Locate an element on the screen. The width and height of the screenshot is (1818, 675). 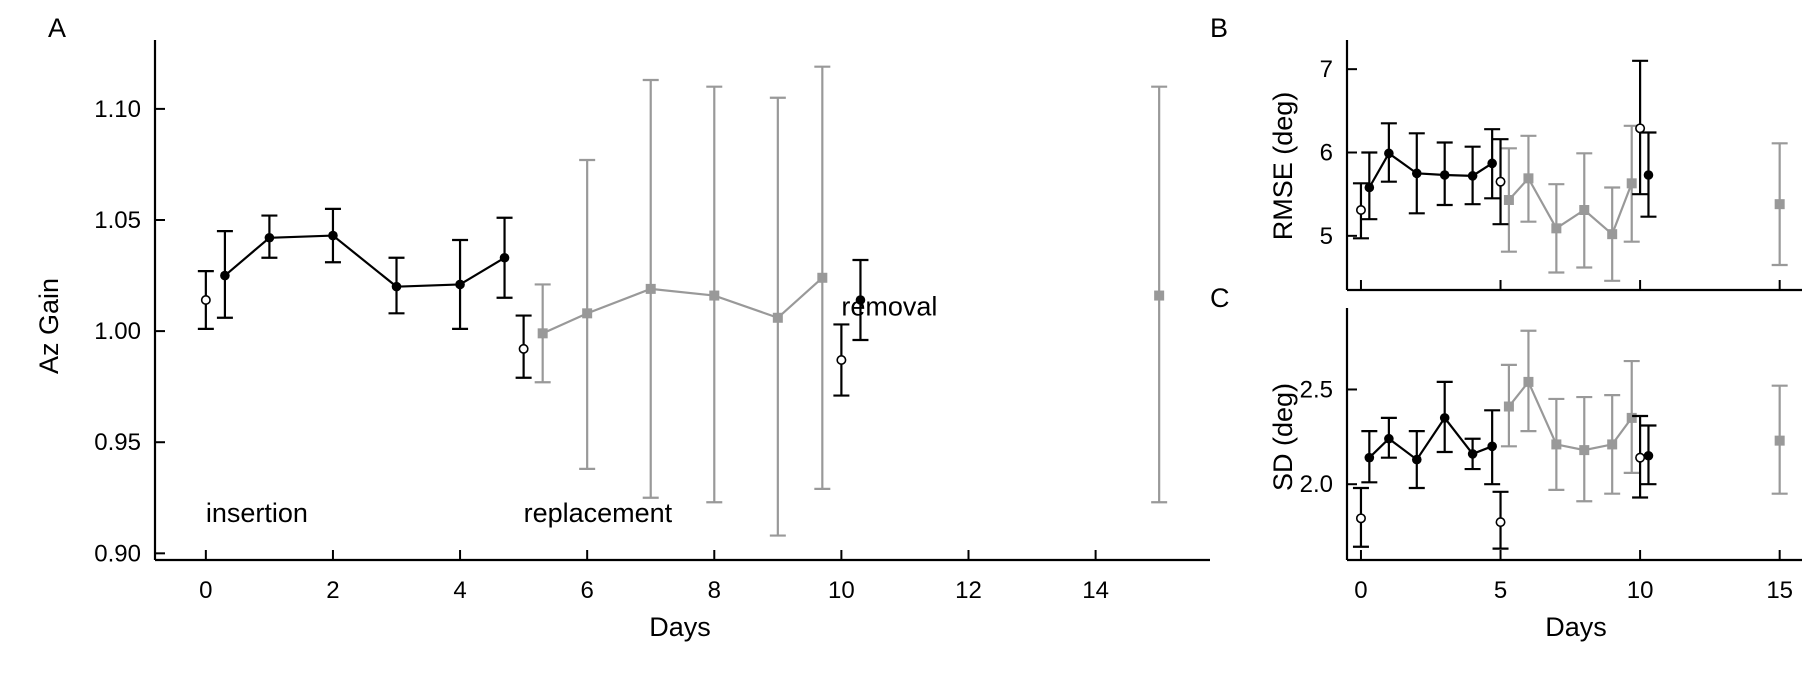
annotation-insertion: insertion is located at coordinates (257, 513).